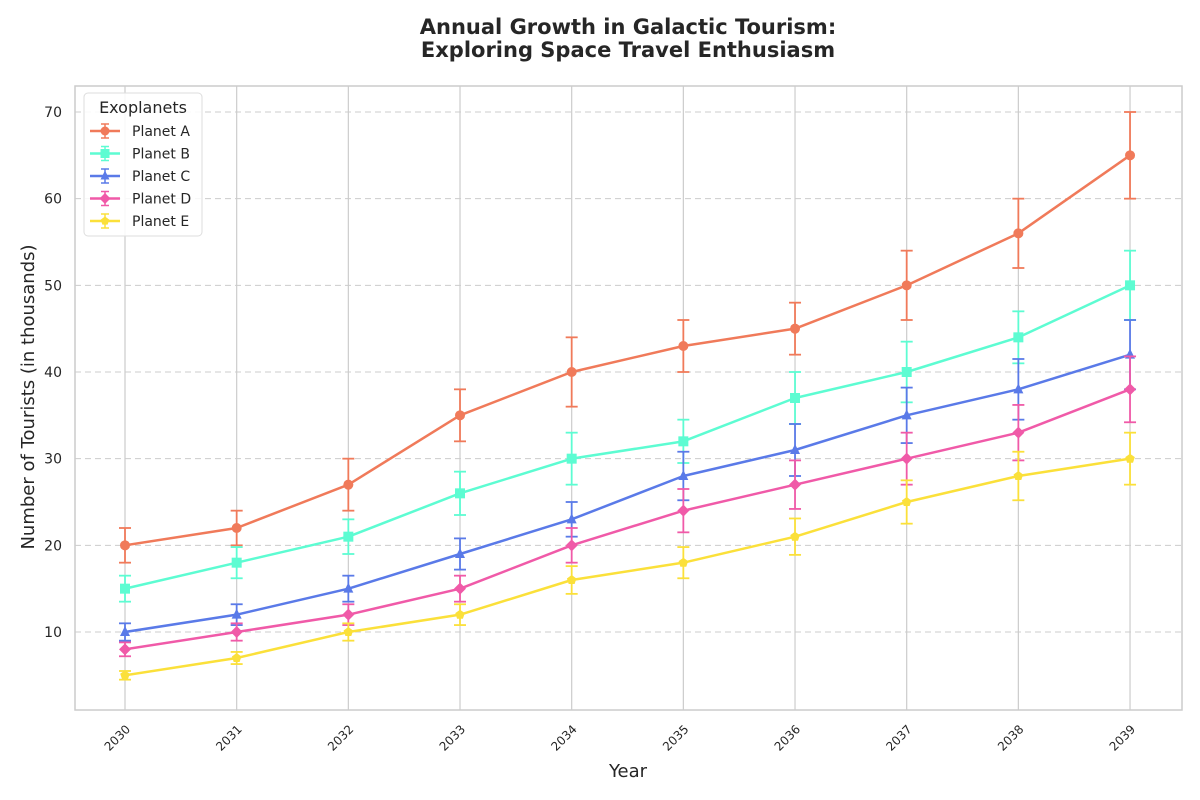 The image size is (1200, 800). What do you see at coordinates (53, 633) in the screenshot?
I see `y-tick-label: 10` at bounding box center [53, 633].